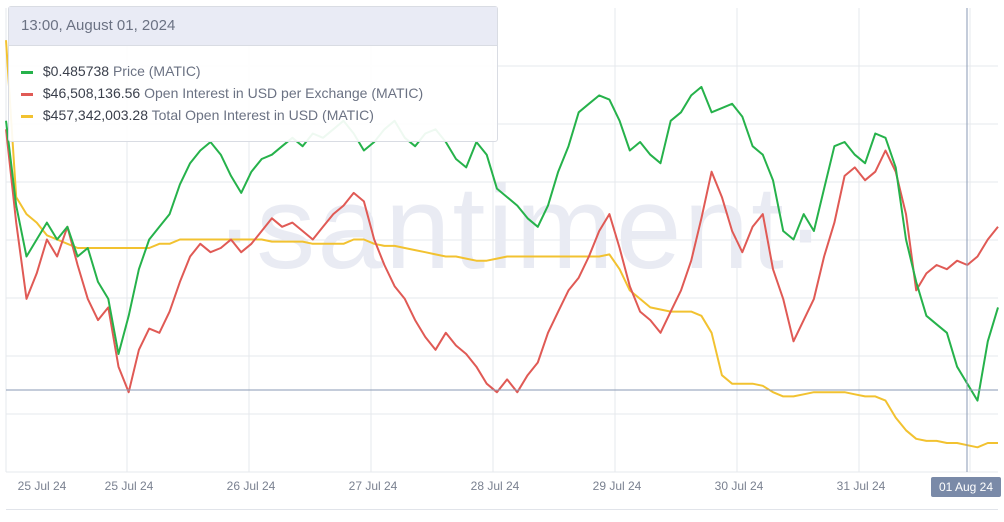 This screenshot has height=522, width=1004. Describe the element at coordinates (27, 94) in the screenshot. I see `oi-exchange-swatch` at that location.